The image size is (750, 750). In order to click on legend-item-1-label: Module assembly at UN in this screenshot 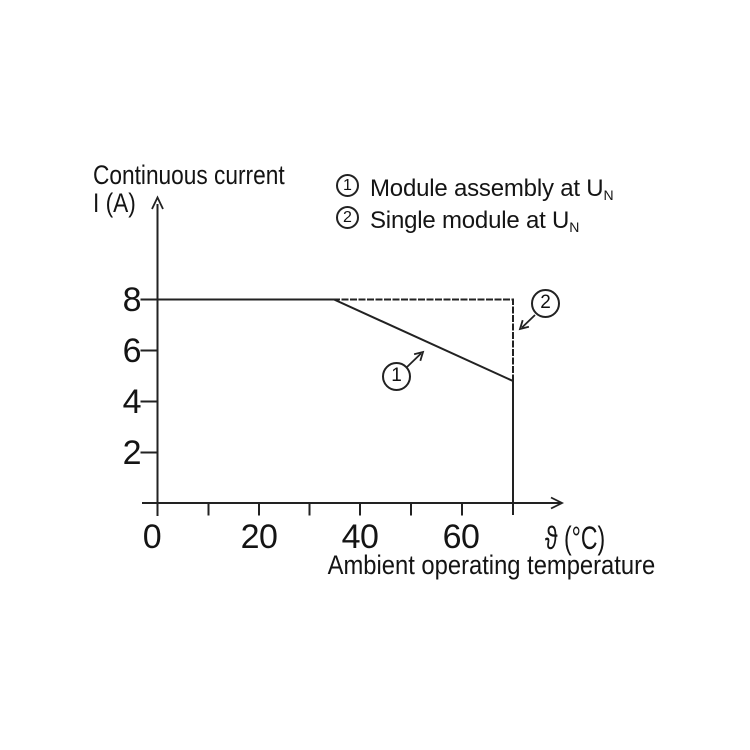, I will do `click(492, 189)`.